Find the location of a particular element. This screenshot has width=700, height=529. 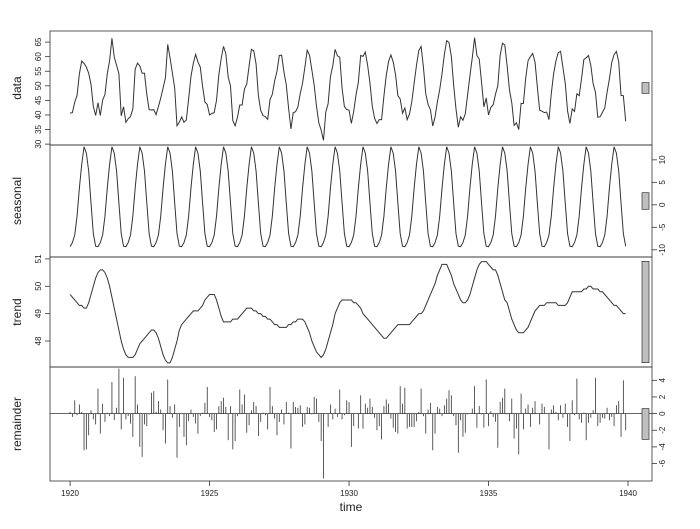

y-tick-label: 40 is located at coordinates (38, 114).